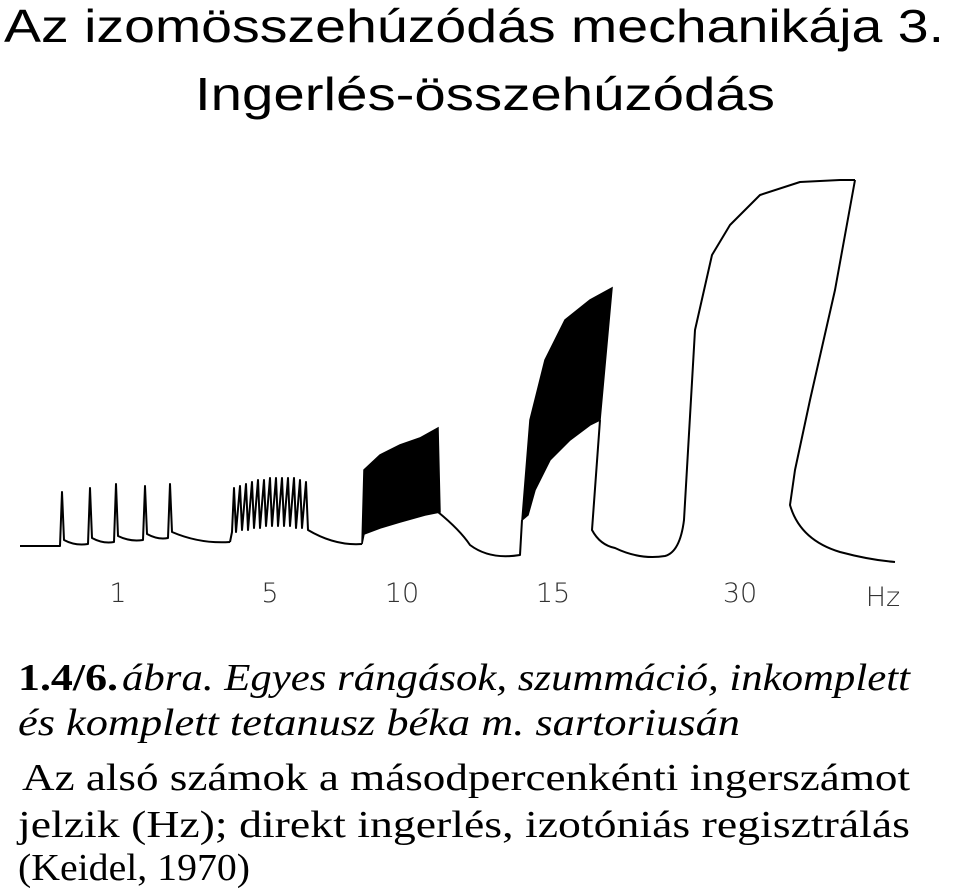 The width and height of the screenshot is (960, 889). Describe the element at coordinates (379, 723) in the screenshot. I see `caption-line: és komplett tetanusz béka m. sartoriusán` at that location.